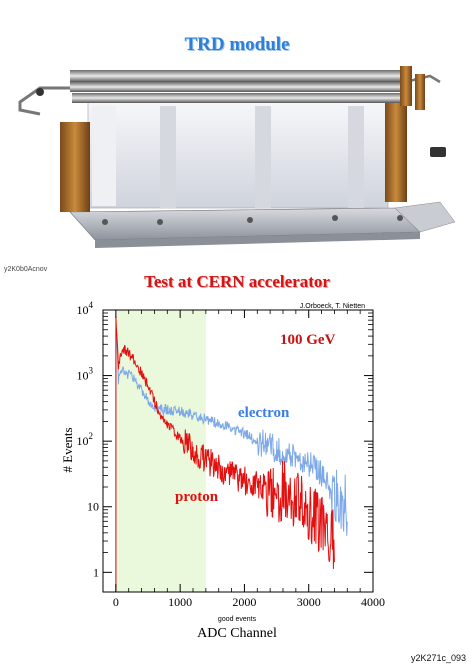 The width and height of the screenshot is (474, 669). Describe the element at coordinates (308, 340) in the screenshot. I see `energy-annotation: 100 GeV` at that location.